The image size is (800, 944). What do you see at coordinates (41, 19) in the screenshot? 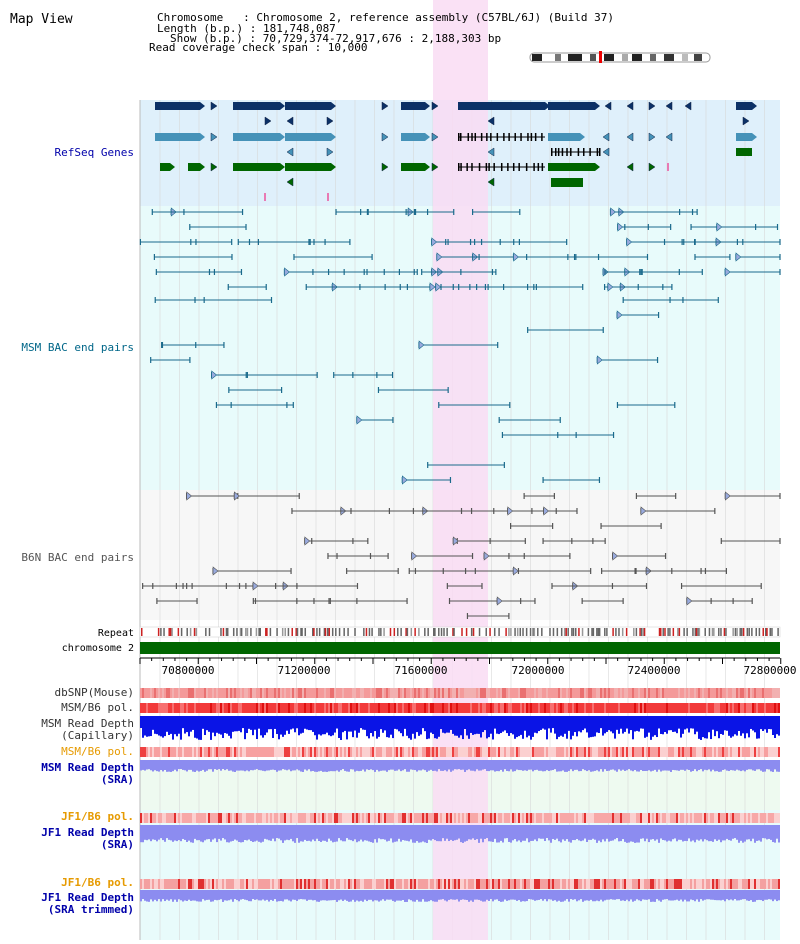
I see `page-title: Map View` at bounding box center [41, 19].